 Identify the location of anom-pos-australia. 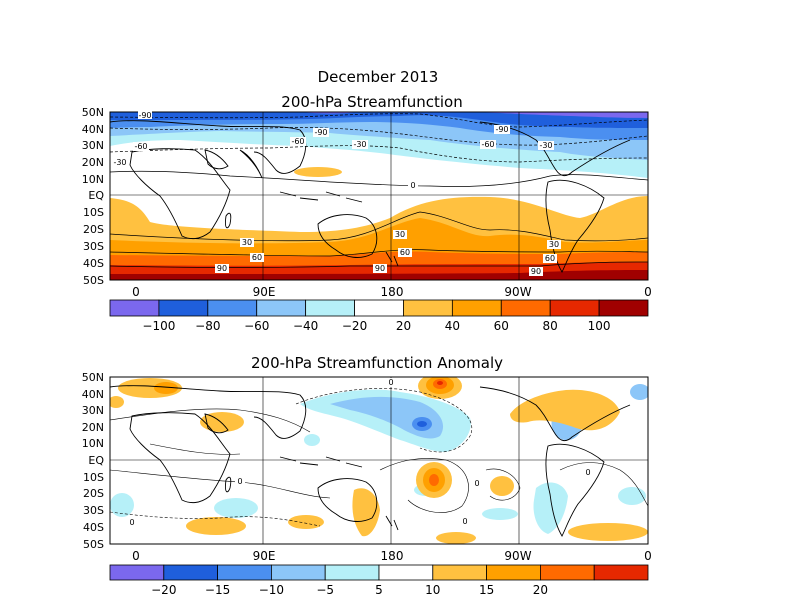
(366, 512).